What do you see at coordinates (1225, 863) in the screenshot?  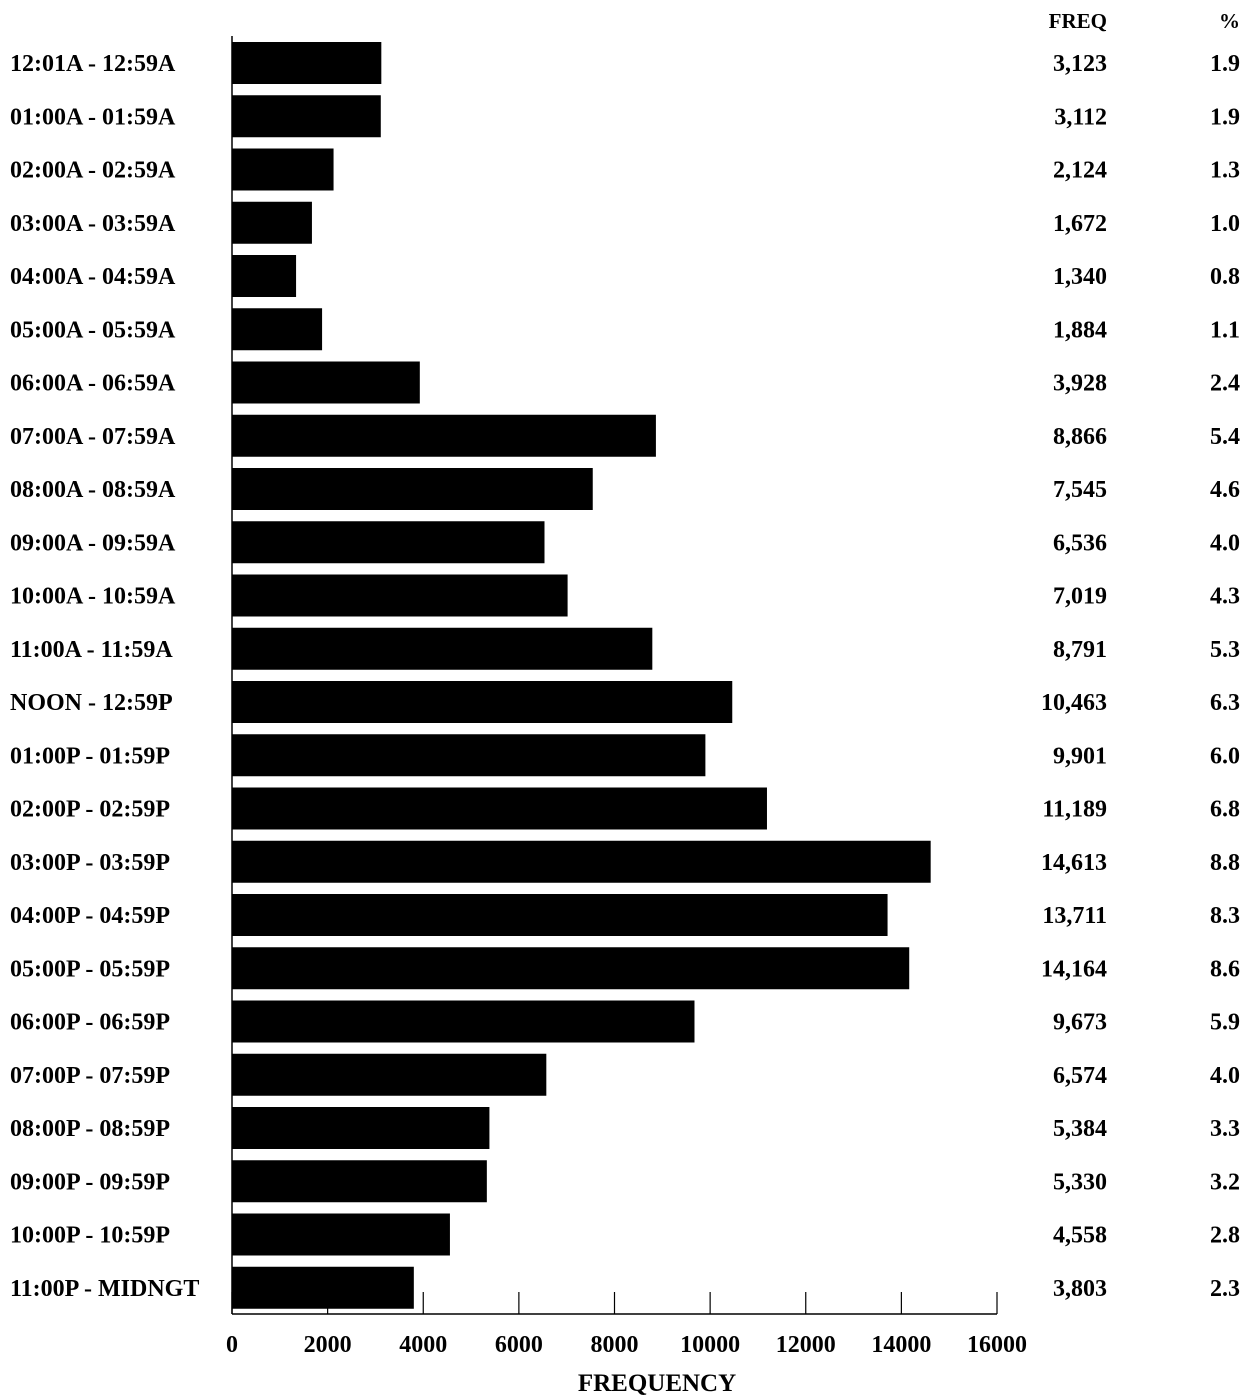 I see `percent-value-label: 8.8` at bounding box center [1225, 863].